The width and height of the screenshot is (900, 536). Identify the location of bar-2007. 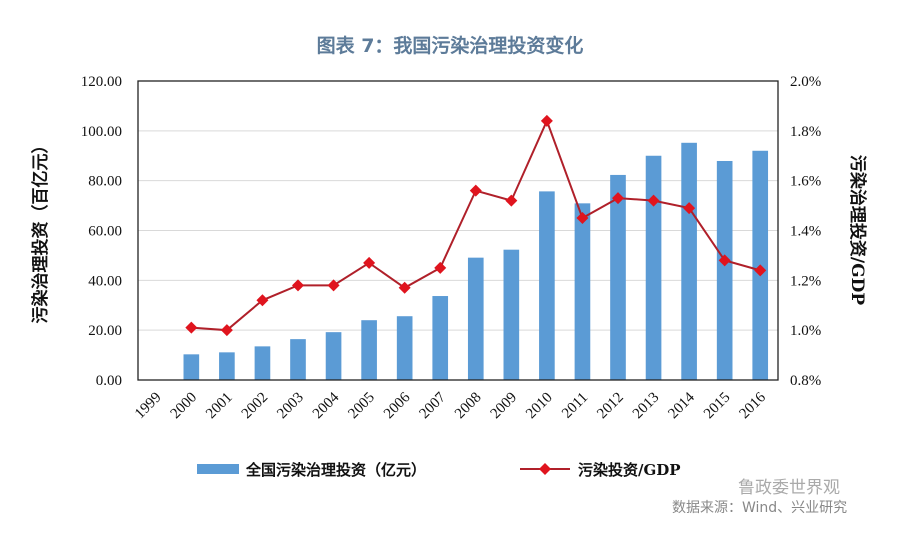
(440, 338).